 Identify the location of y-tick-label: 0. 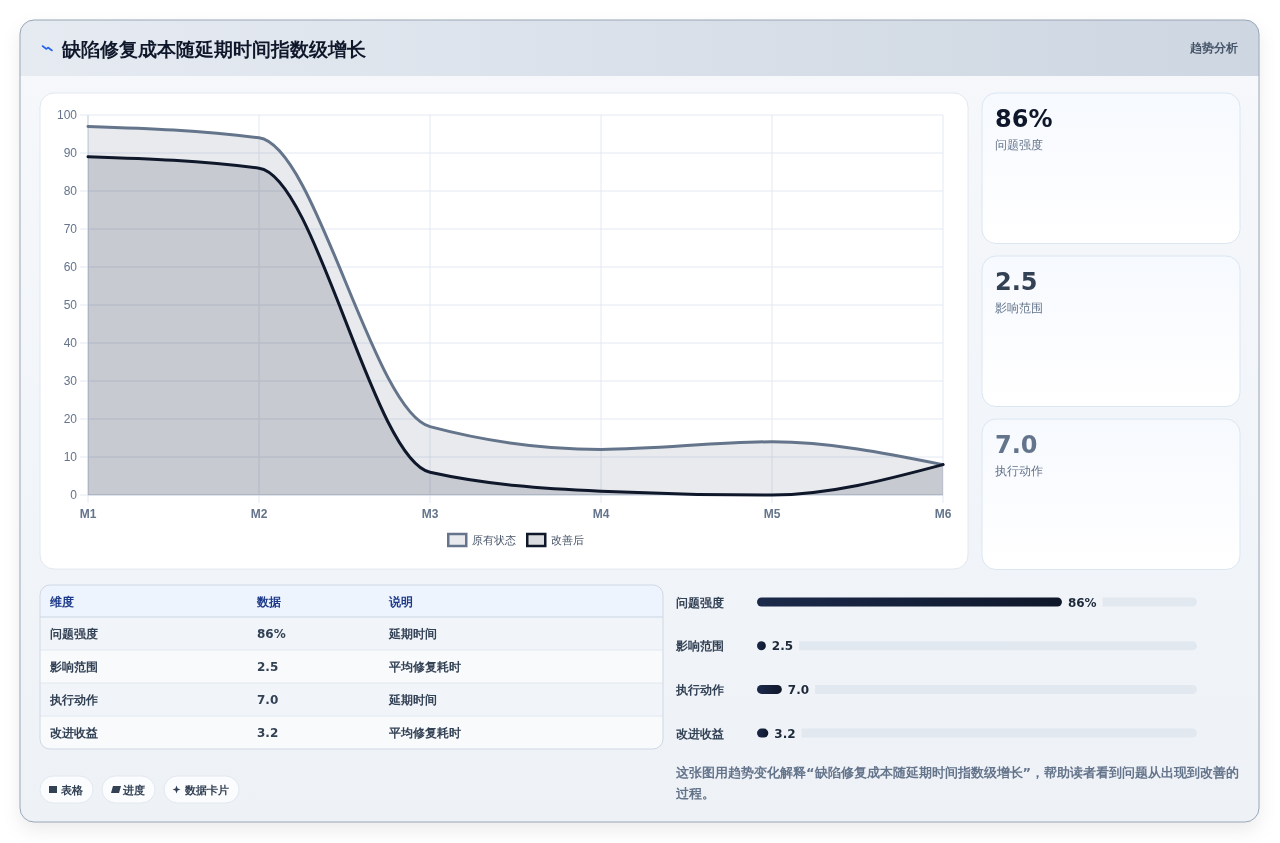
(74, 495).